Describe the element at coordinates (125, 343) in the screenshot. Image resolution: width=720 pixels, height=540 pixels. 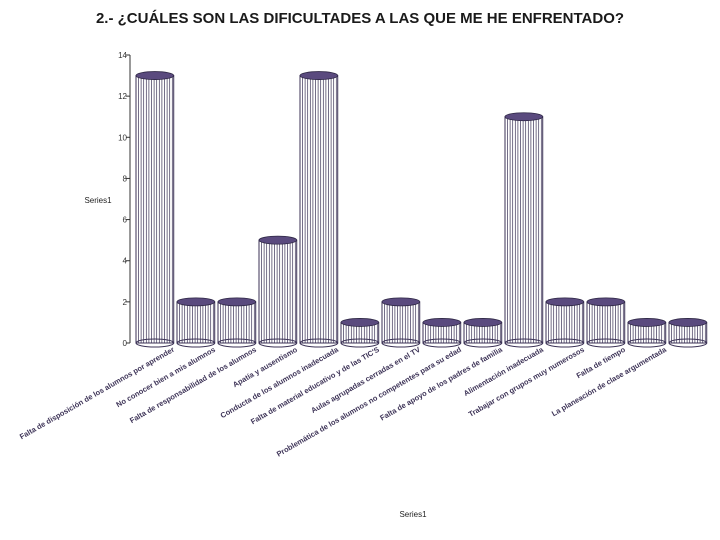
I see `y-tick-label: 0` at that location.